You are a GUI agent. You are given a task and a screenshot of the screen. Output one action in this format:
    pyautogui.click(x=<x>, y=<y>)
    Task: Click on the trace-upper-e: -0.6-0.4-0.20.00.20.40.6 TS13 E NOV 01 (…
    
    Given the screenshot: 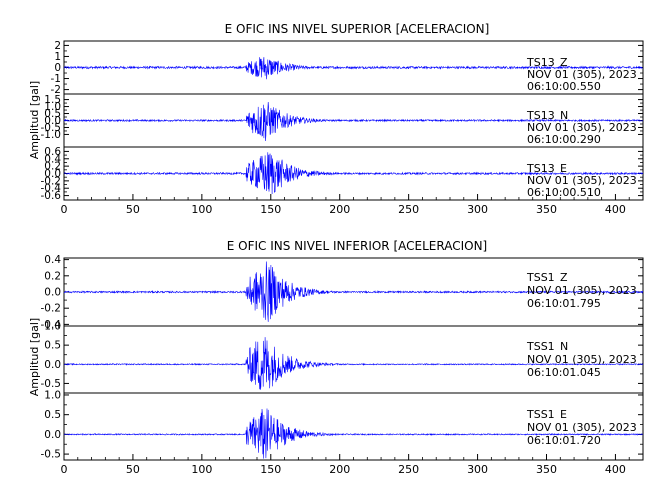 What is the action you would take?
    pyautogui.click(x=342, y=174)
    